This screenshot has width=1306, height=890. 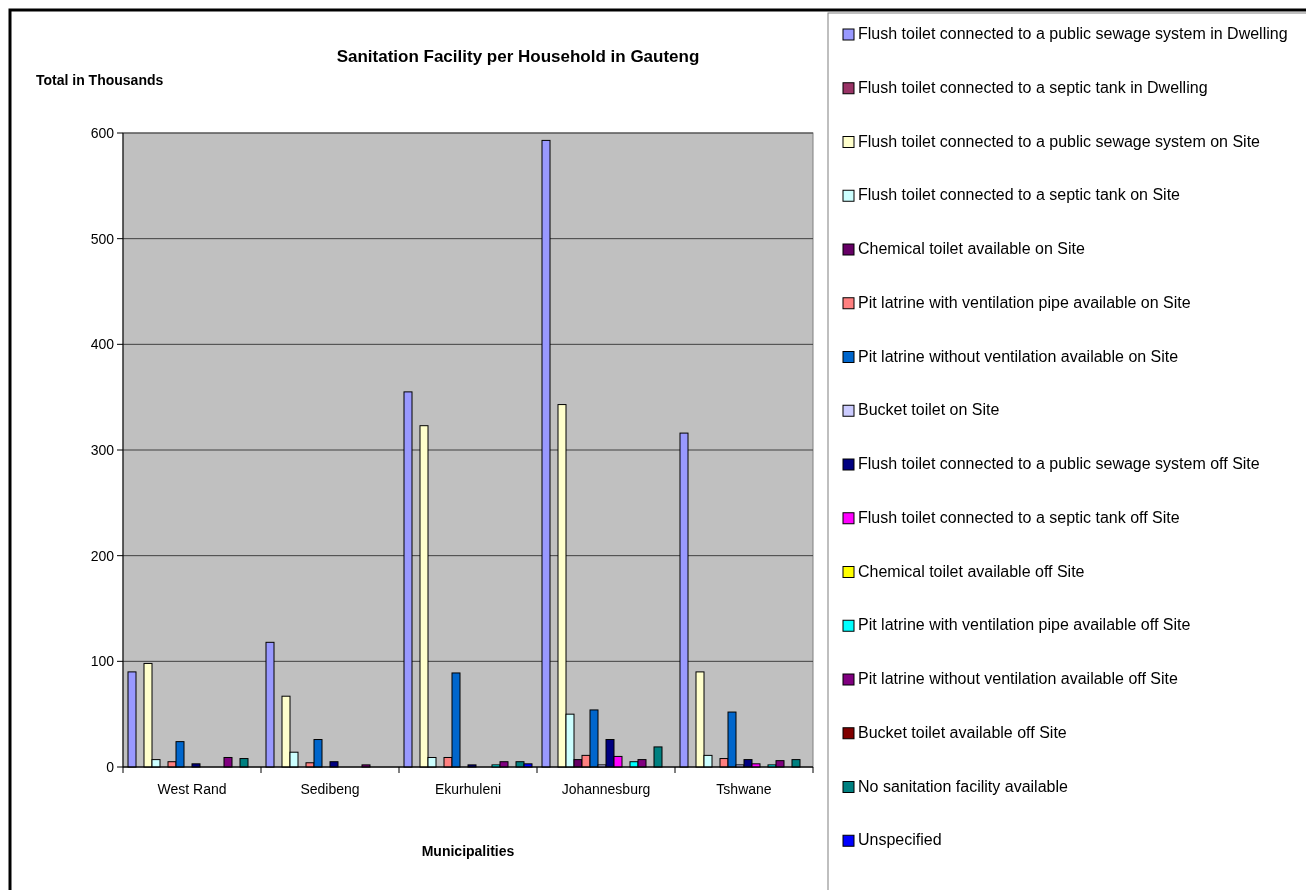 What do you see at coordinates (102, 132) in the screenshot?
I see `y-tick-label: 600` at bounding box center [102, 132].